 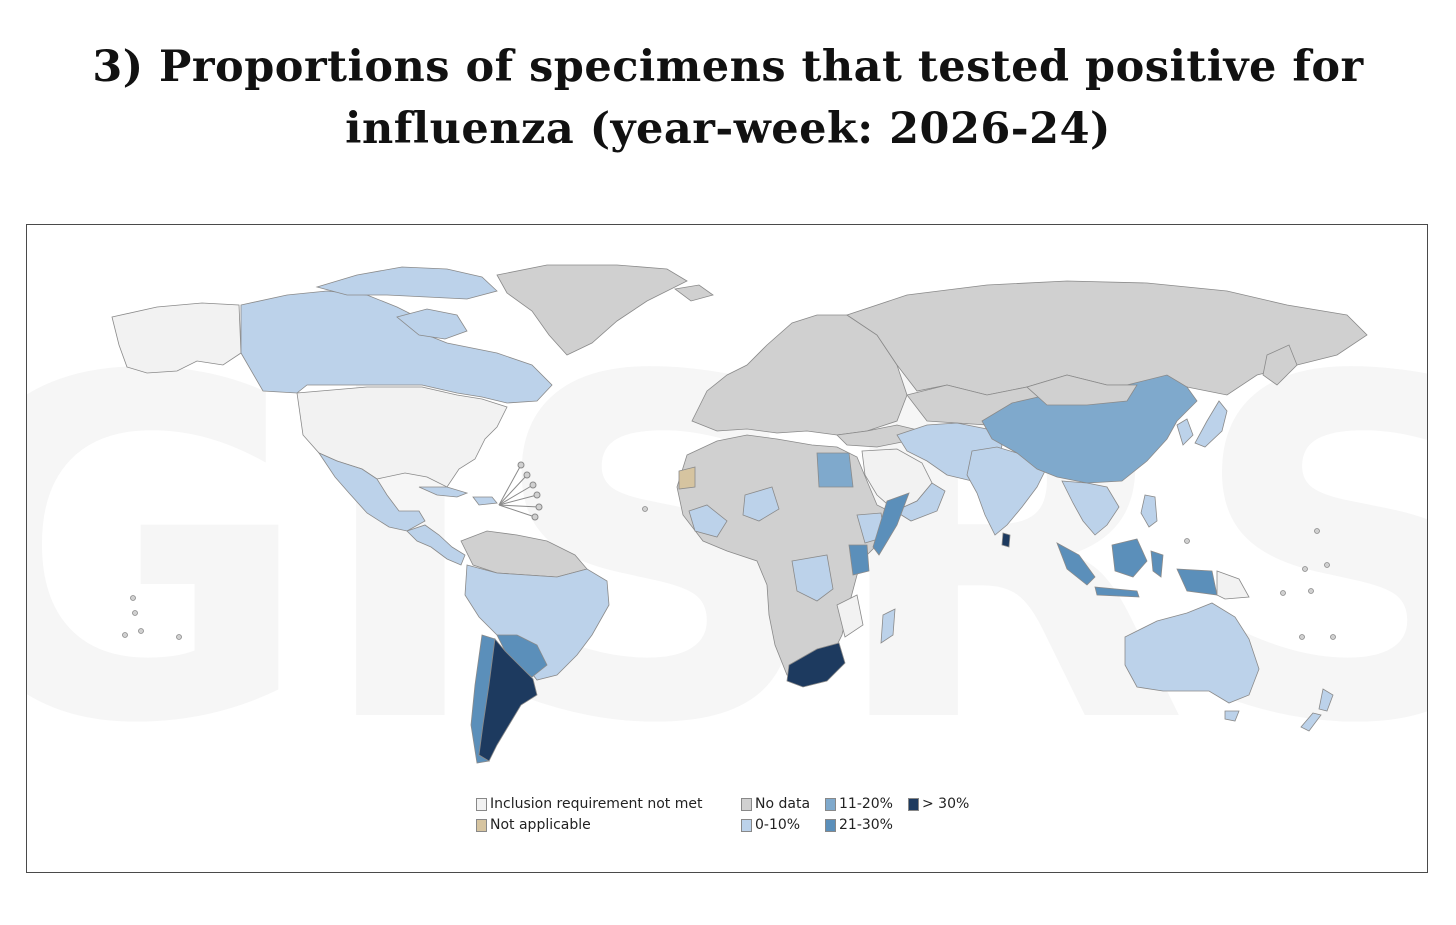 I want to click on legend-item-30-plus: > 30%, so click(x=938, y=804).